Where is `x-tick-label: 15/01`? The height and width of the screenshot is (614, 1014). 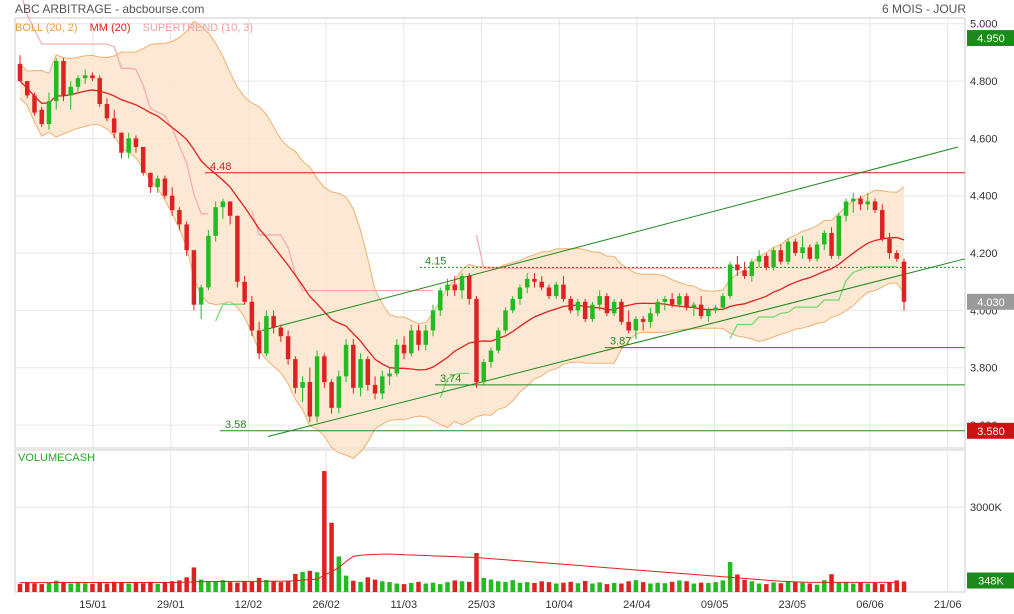
x-tick-label: 15/01 is located at coordinates (93, 605).